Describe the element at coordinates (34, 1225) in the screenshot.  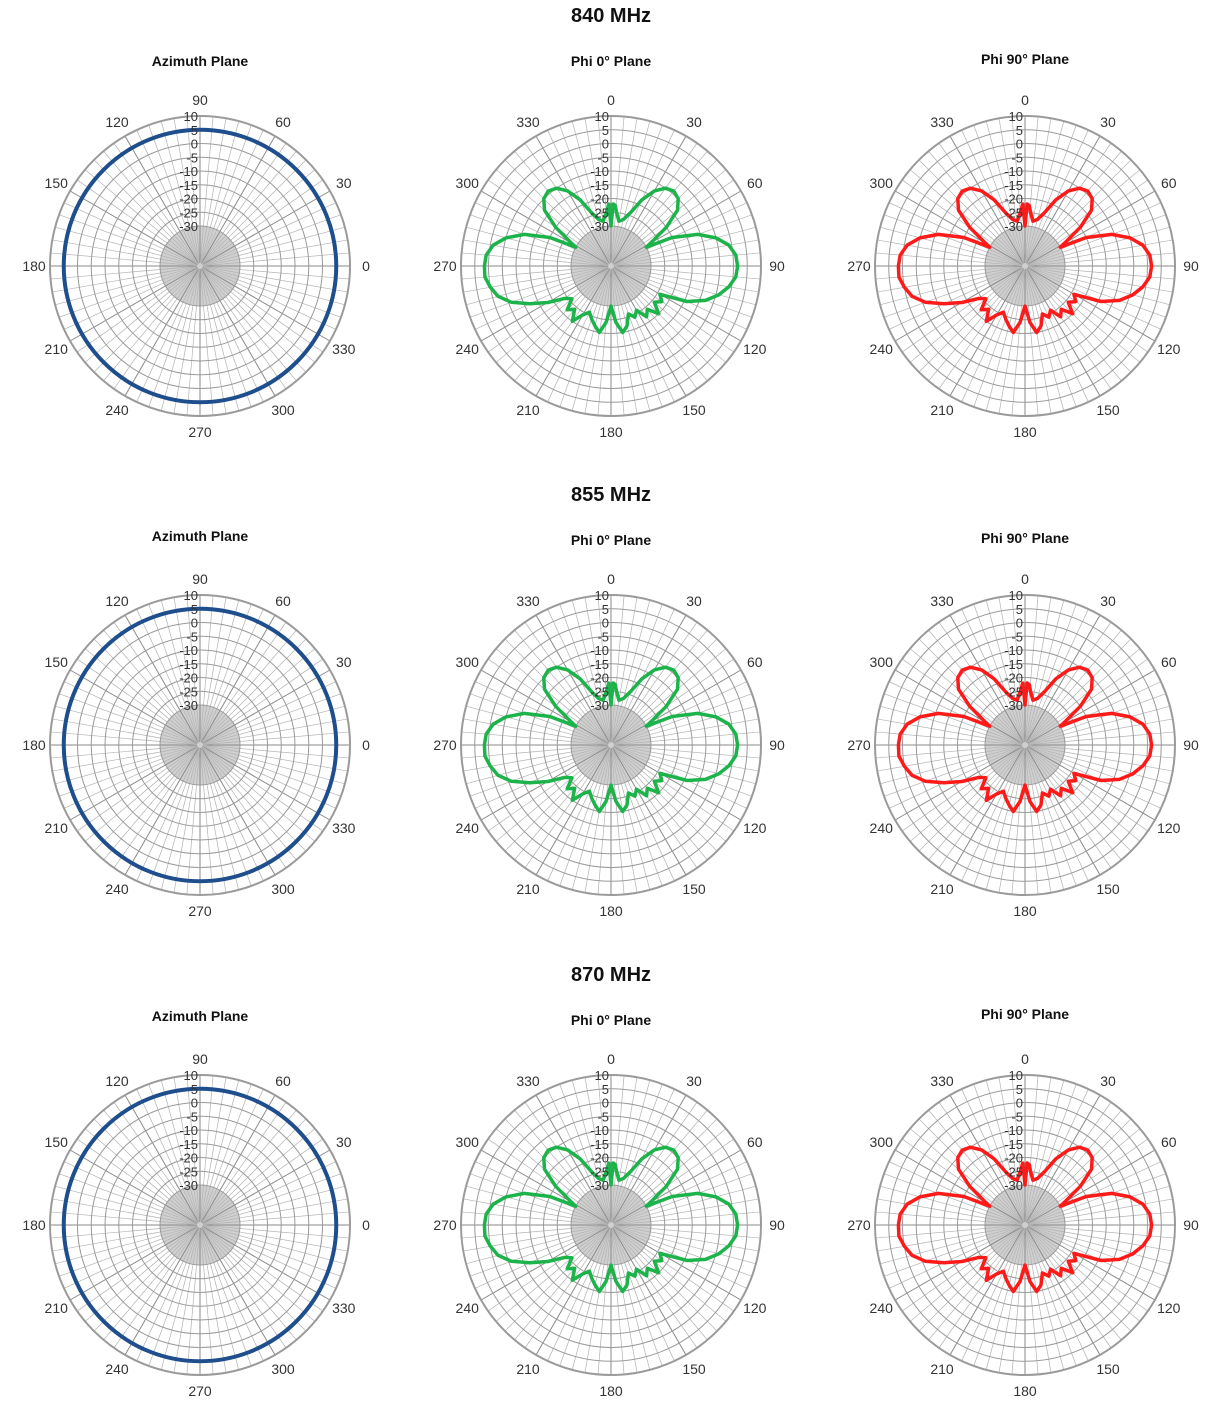
I see `angle-tick-label: 180` at that location.